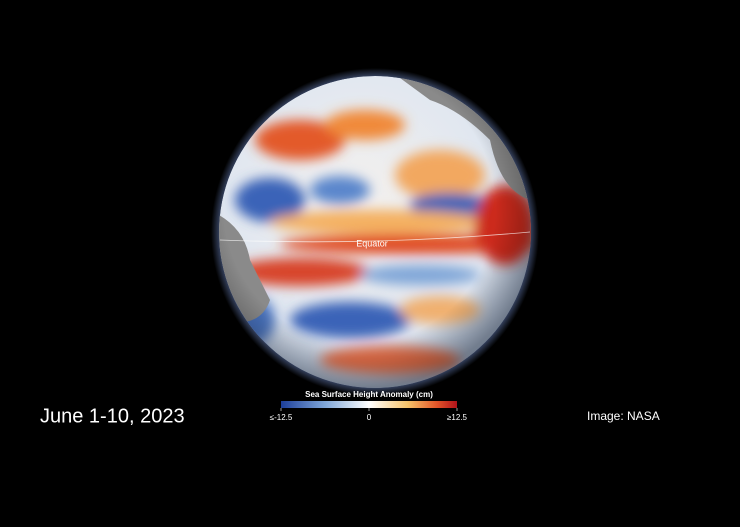 Image resolution: width=740 pixels, height=527 pixels. Describe the element at coordinates (369, 394) in the screenshot. I see `legend-title: Sea Surface Height Anomaly (cm)` at that location.